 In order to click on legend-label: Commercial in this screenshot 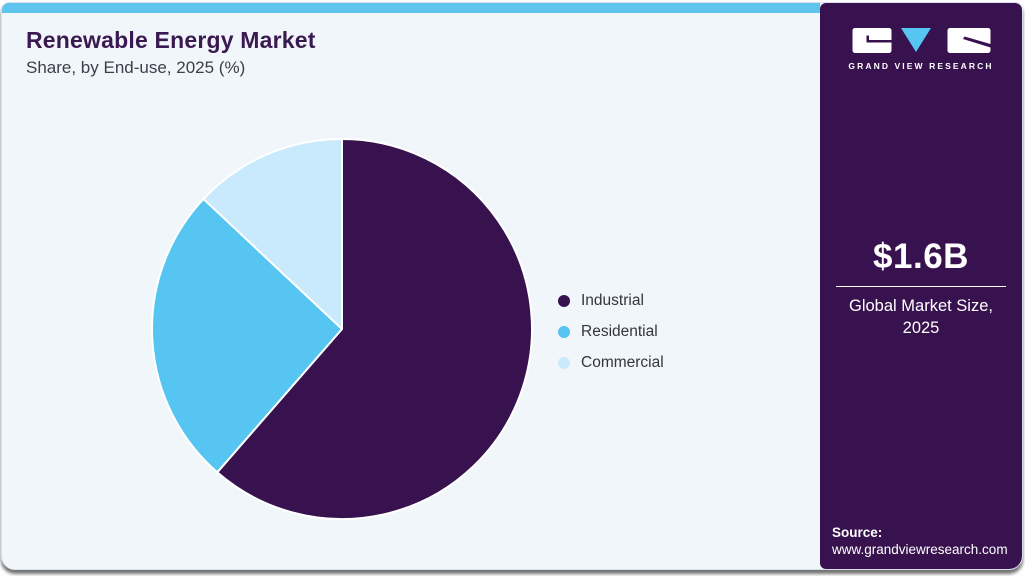, I will do `click(622, 362)`.